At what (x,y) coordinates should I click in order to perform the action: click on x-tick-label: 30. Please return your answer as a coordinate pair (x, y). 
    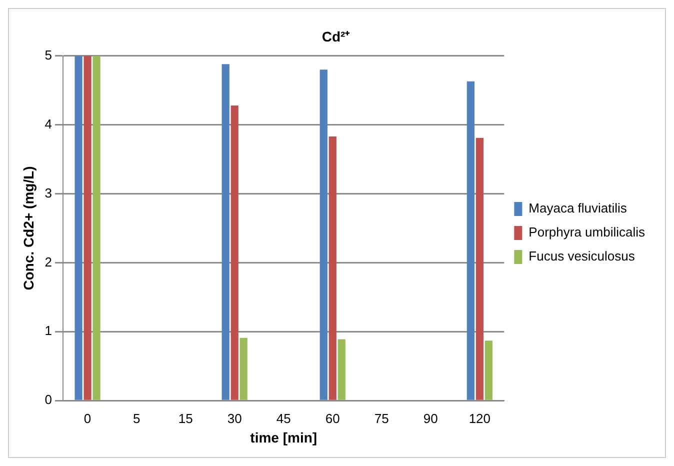
    Looking at the image, I should click on (234, 418).